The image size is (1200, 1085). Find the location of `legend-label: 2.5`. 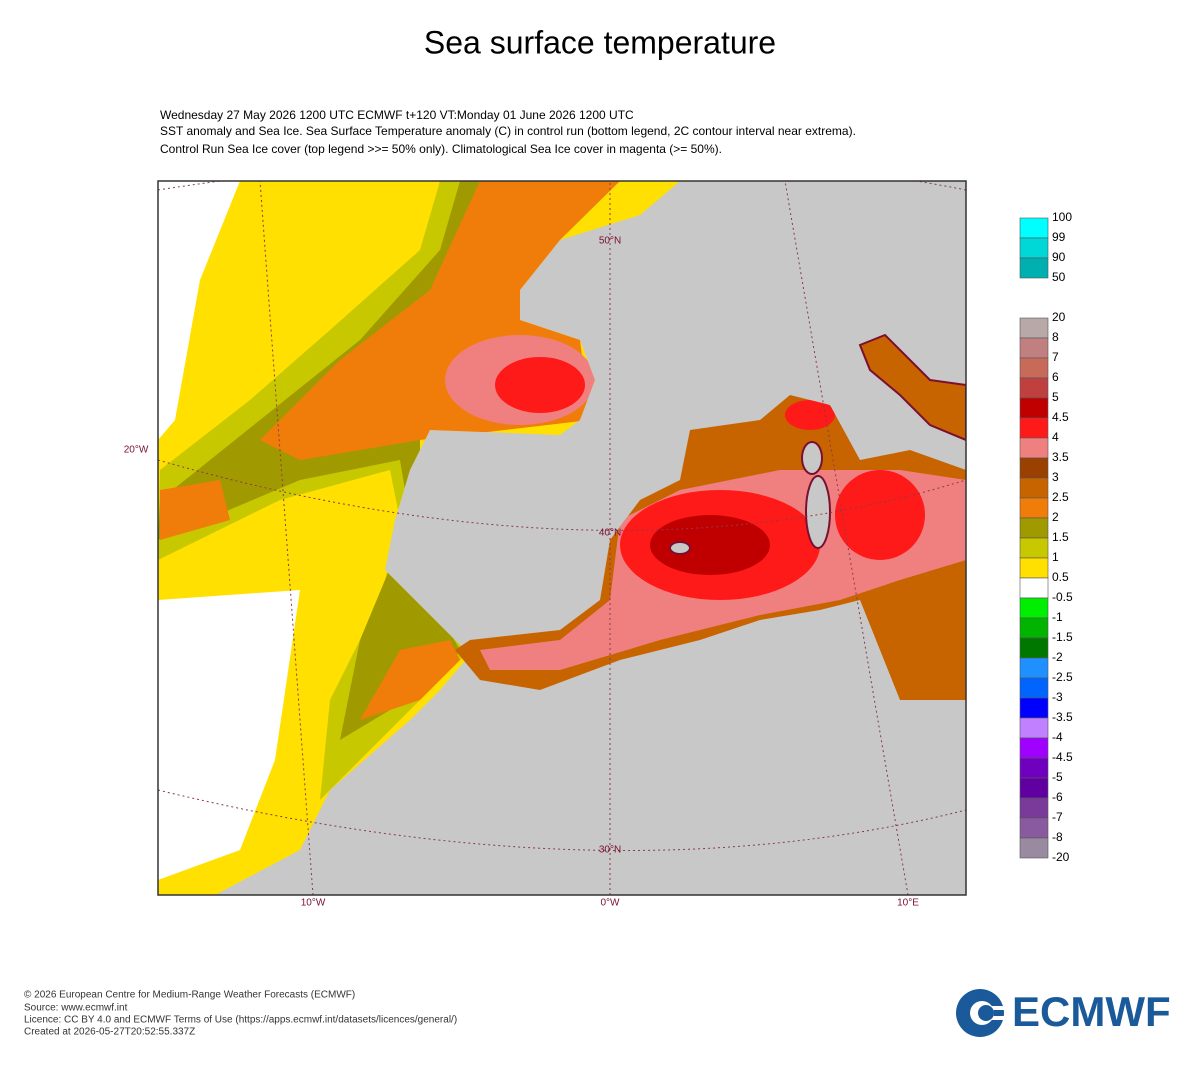

legend-label: 2.5 is located at coordinates (1060, 497).